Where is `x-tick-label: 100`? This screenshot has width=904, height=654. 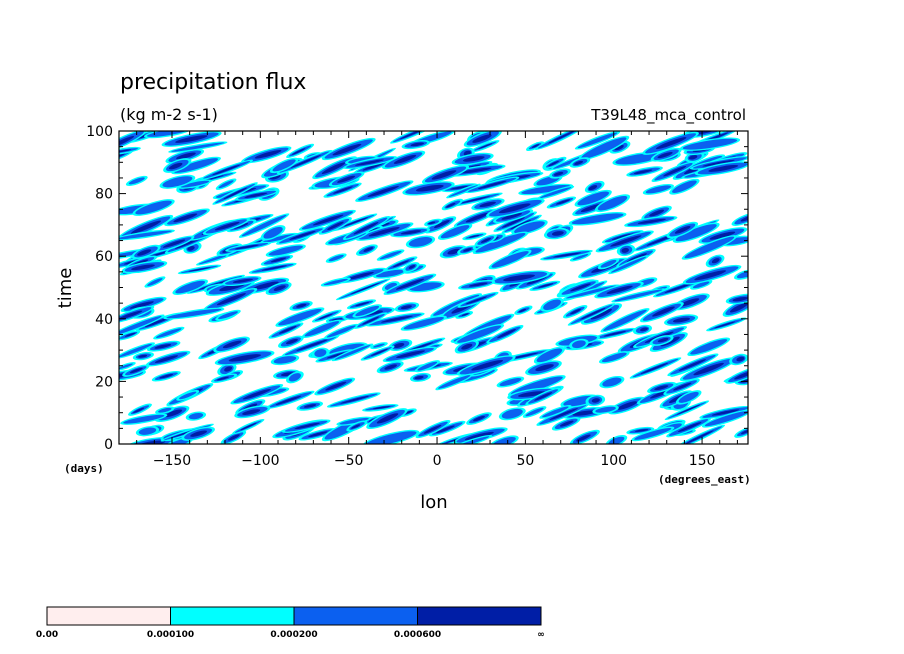
x-tick-label: 100 is located at coordinates (613, 461).